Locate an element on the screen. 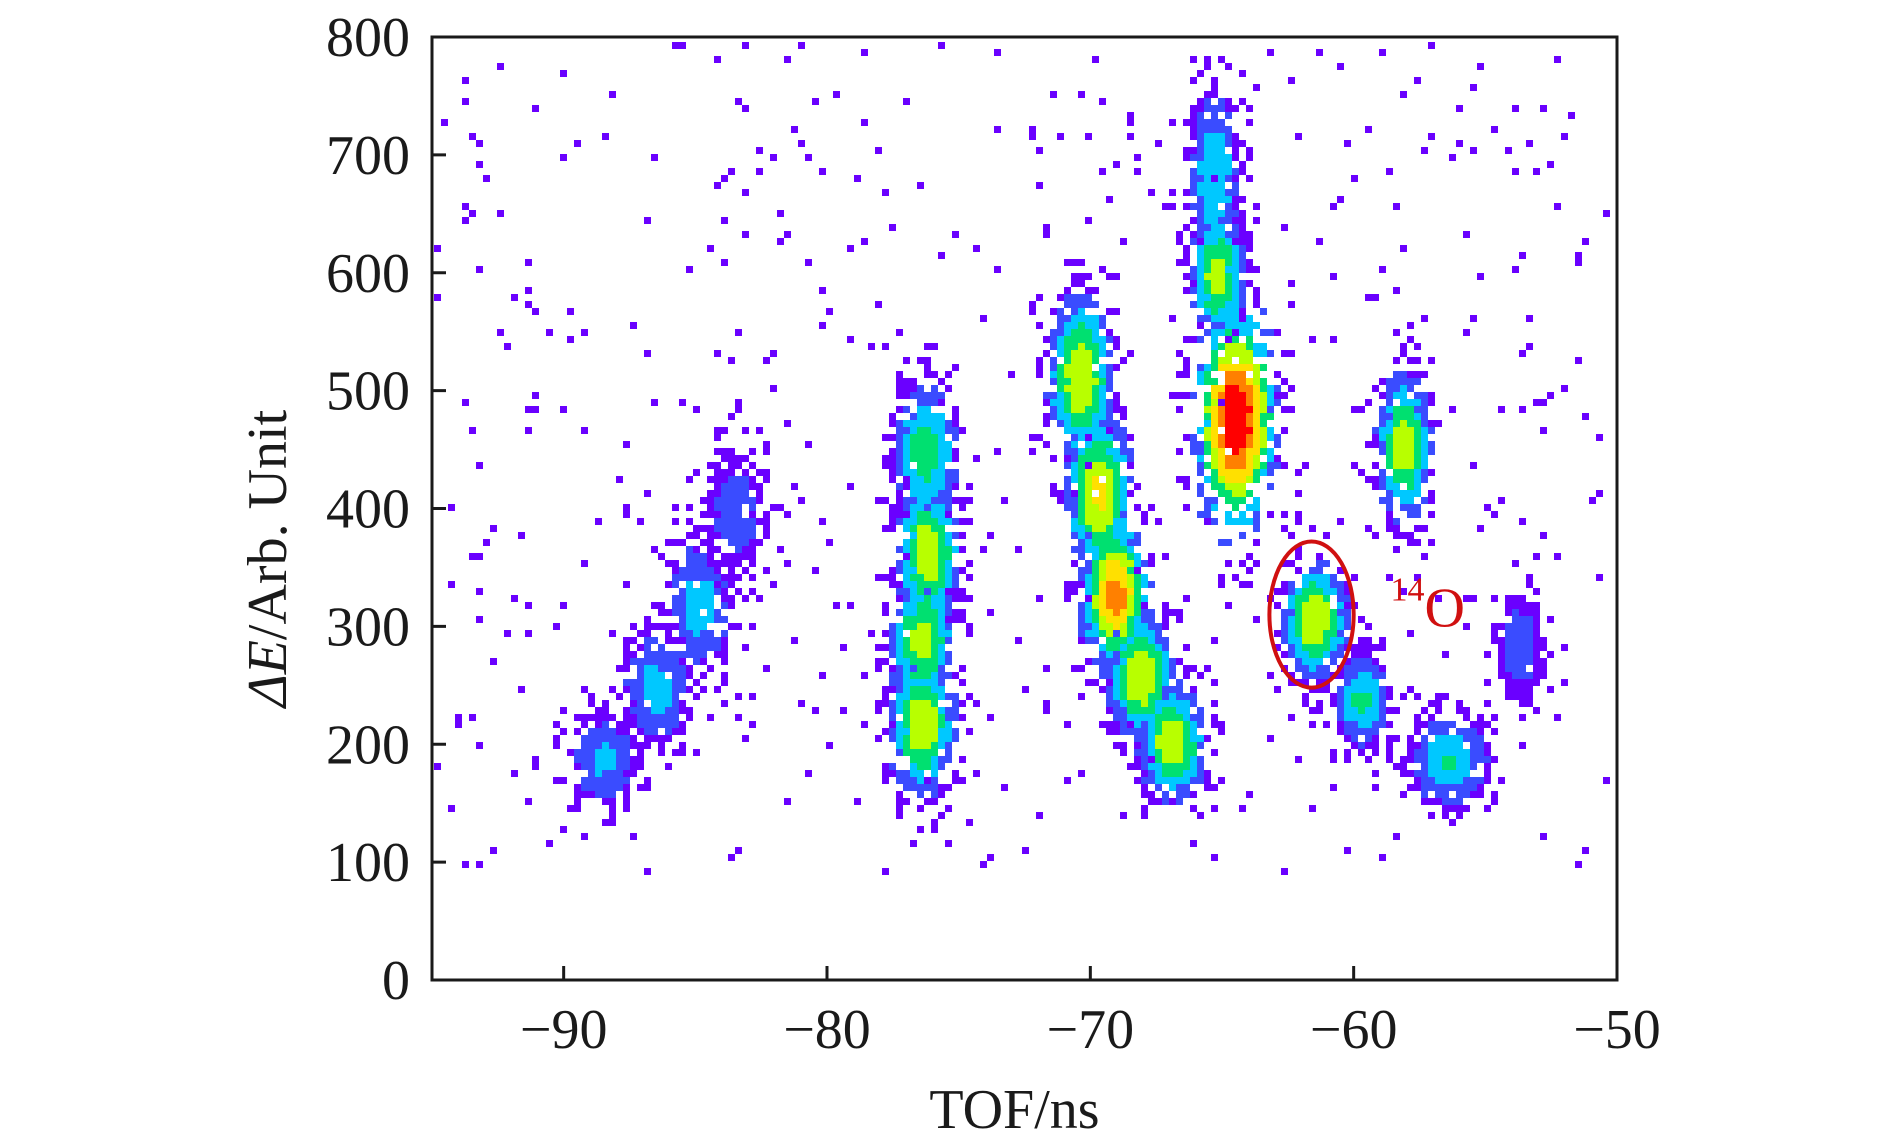  density-pixel-1912 is located at coordinates (1200, 115).